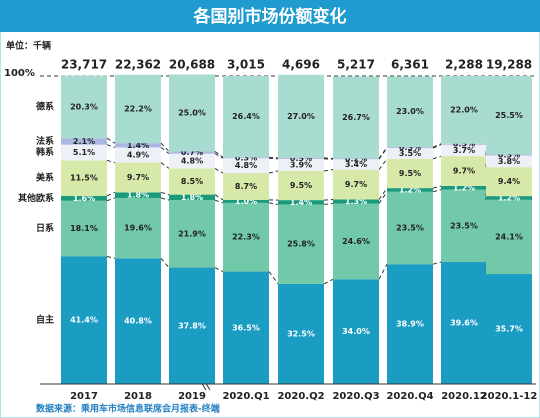  What do you see at coordinates (356, 65) in the screenshot?
I see `total-label: 5,217` at bounding box center [356, 65].